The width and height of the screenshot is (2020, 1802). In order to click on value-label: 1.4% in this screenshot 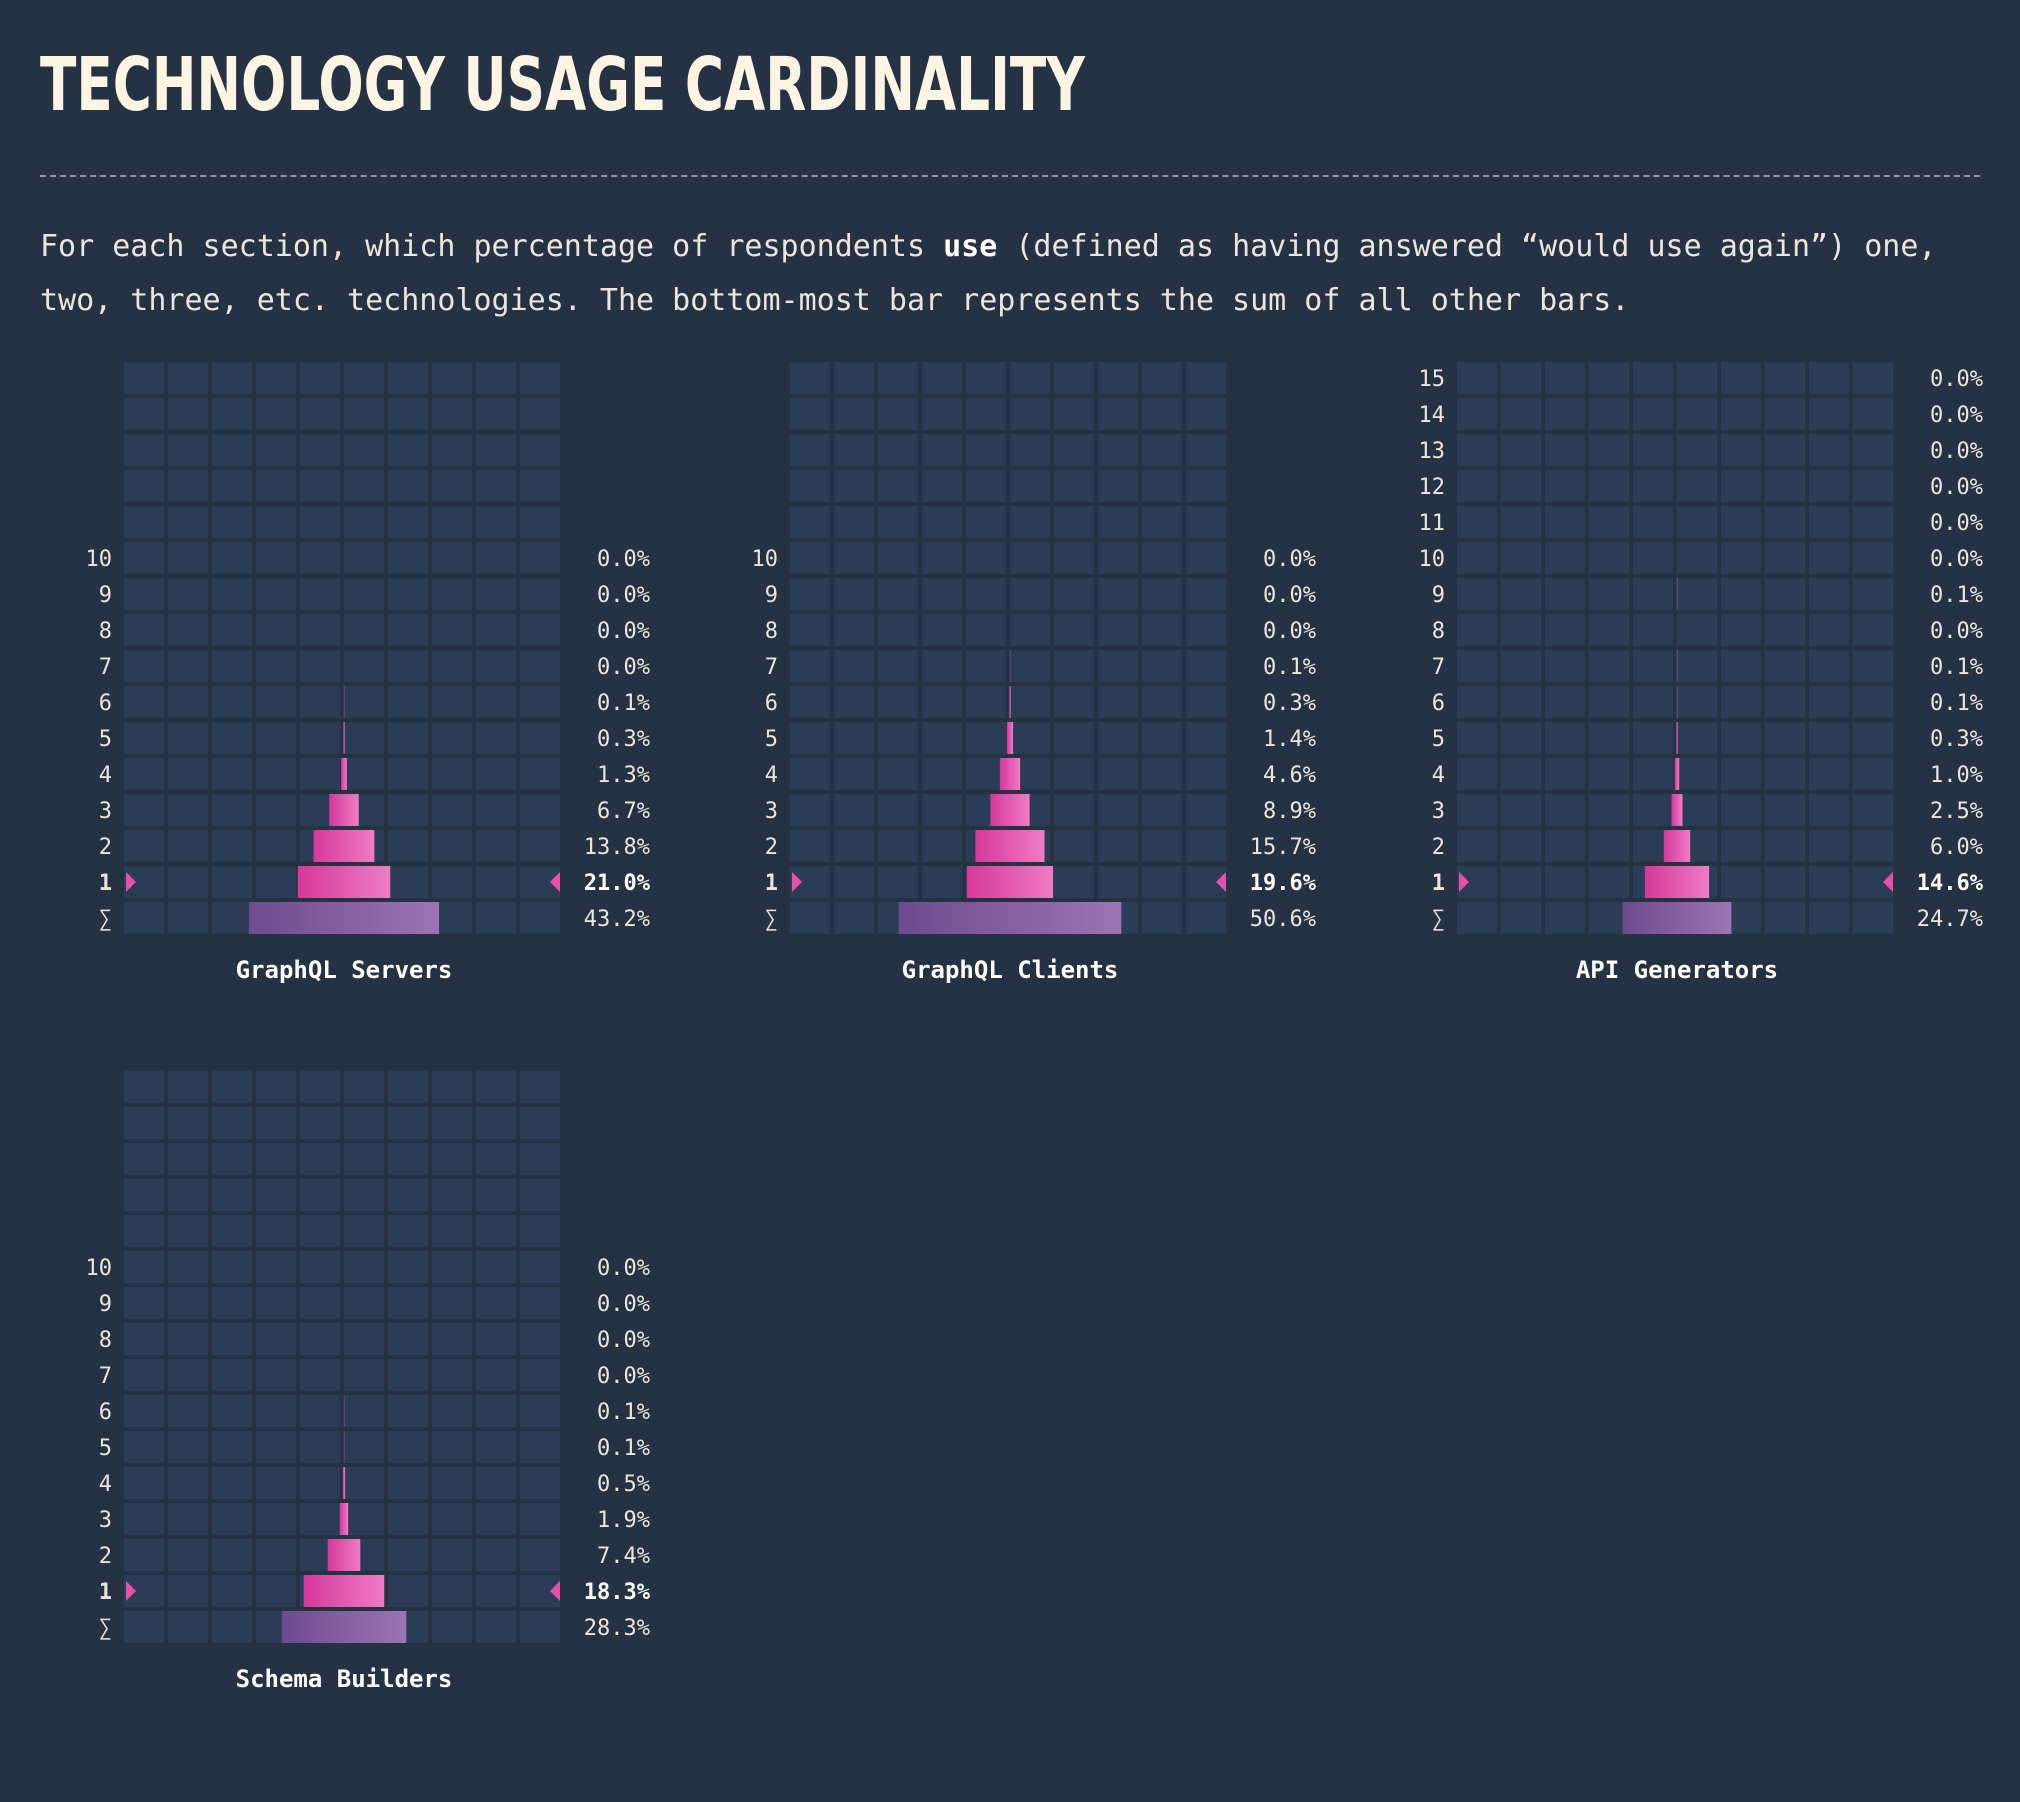, I will do `click(1289, 739)`.